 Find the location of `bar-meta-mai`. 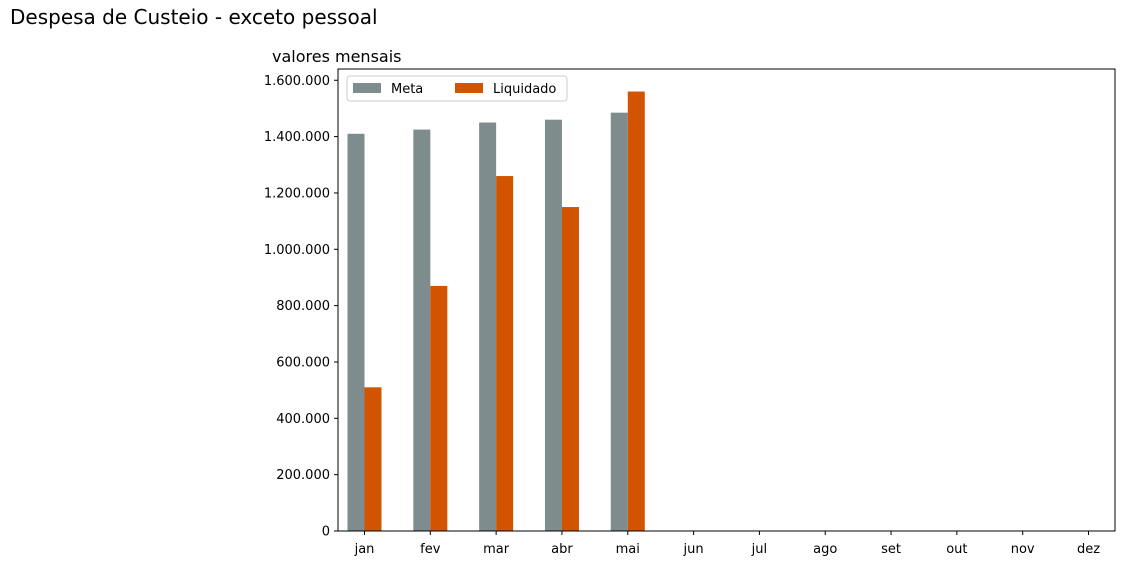

bar-meta-mai is located at coordinates (619, 321).